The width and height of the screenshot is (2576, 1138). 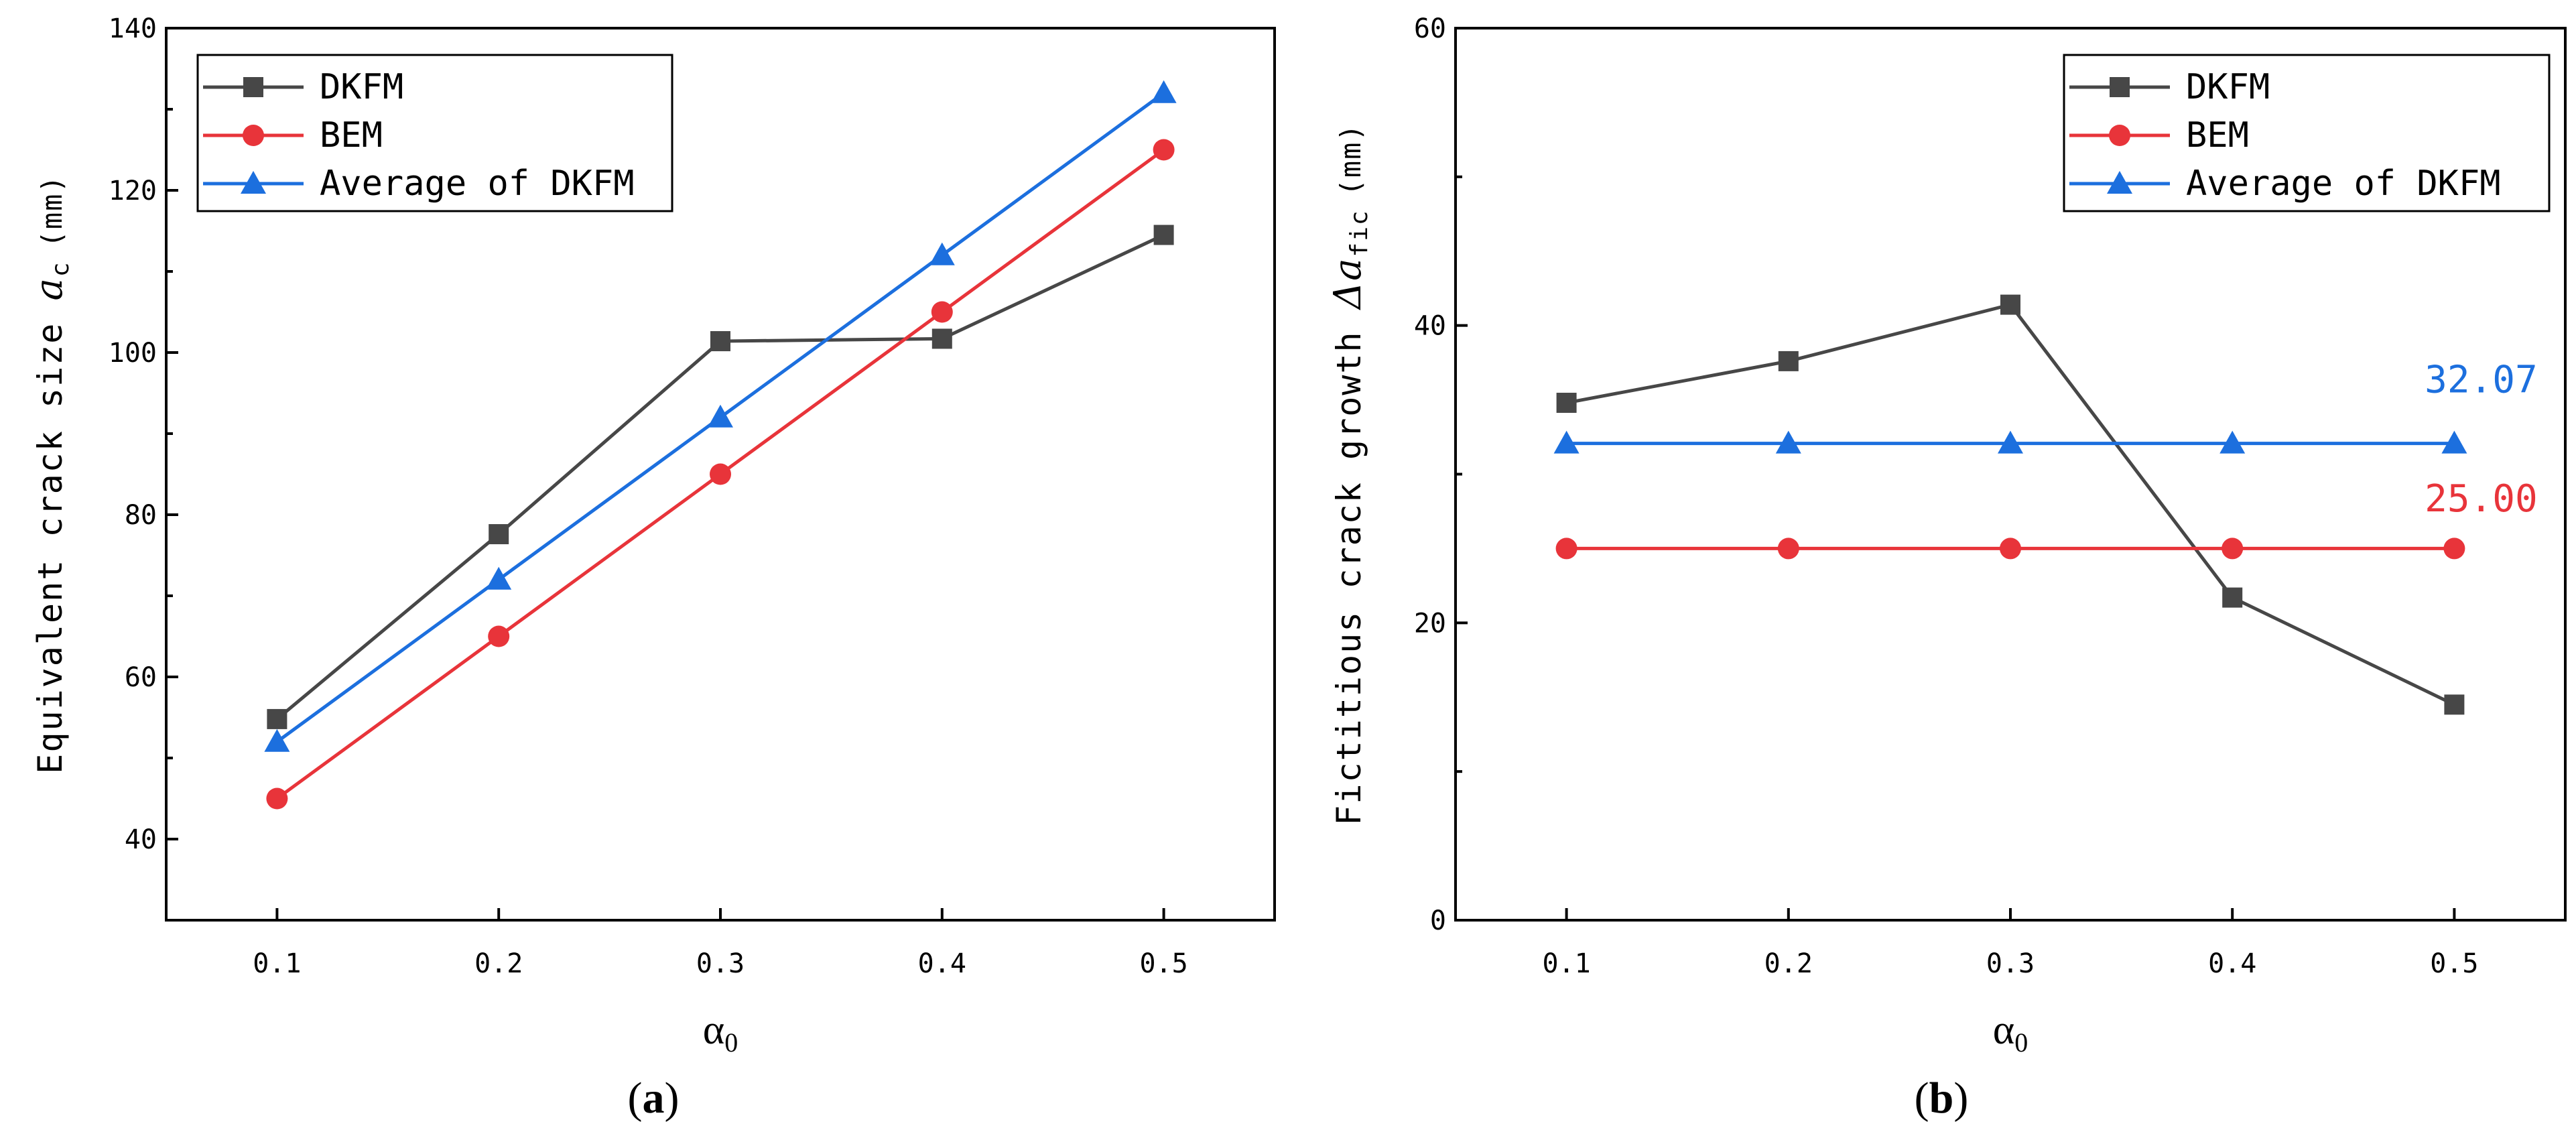 What do you see at coordinates (133, 353) in the screenshot?
I see `y-tick-label: 100` at bounding box center [133, 353].